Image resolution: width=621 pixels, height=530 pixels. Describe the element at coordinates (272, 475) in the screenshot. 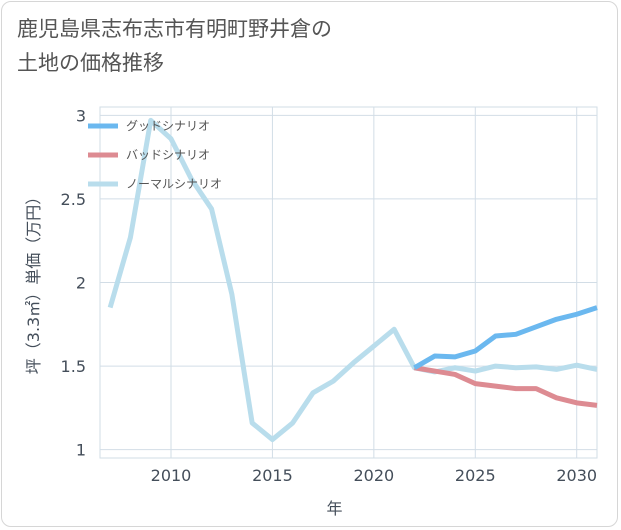

I see `x-tick-label: 2015` at that location.